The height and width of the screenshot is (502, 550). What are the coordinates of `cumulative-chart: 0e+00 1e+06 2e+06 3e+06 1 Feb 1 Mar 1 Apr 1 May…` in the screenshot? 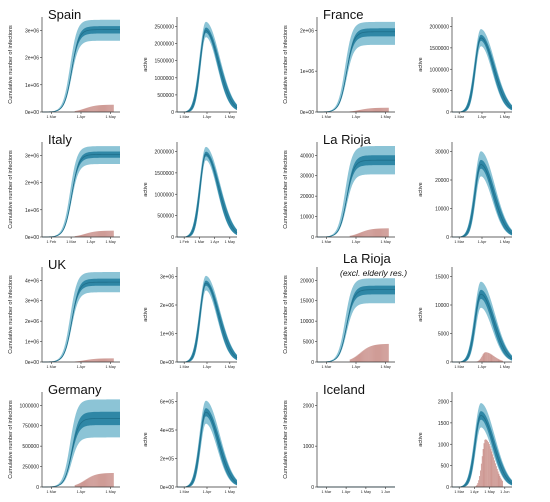 It's located at (64, 193).